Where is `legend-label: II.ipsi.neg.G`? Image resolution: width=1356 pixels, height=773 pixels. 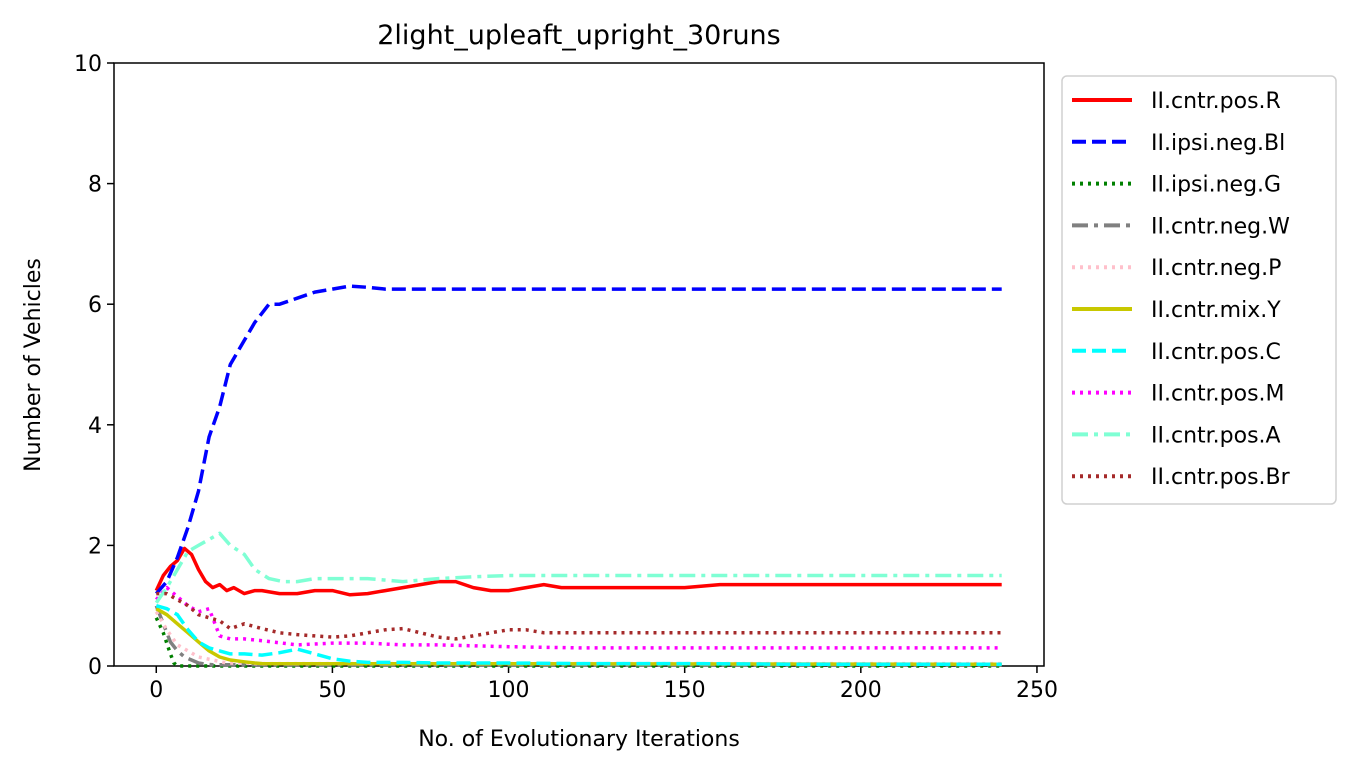
legend-label: II.ipsi.neg.G is located at coordinates (1216, 185).